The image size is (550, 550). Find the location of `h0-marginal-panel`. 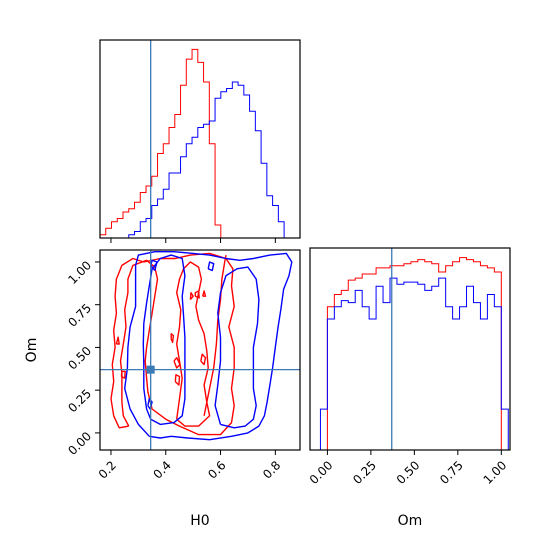

h0-marginal-panel is located at coordinates (200, 141).